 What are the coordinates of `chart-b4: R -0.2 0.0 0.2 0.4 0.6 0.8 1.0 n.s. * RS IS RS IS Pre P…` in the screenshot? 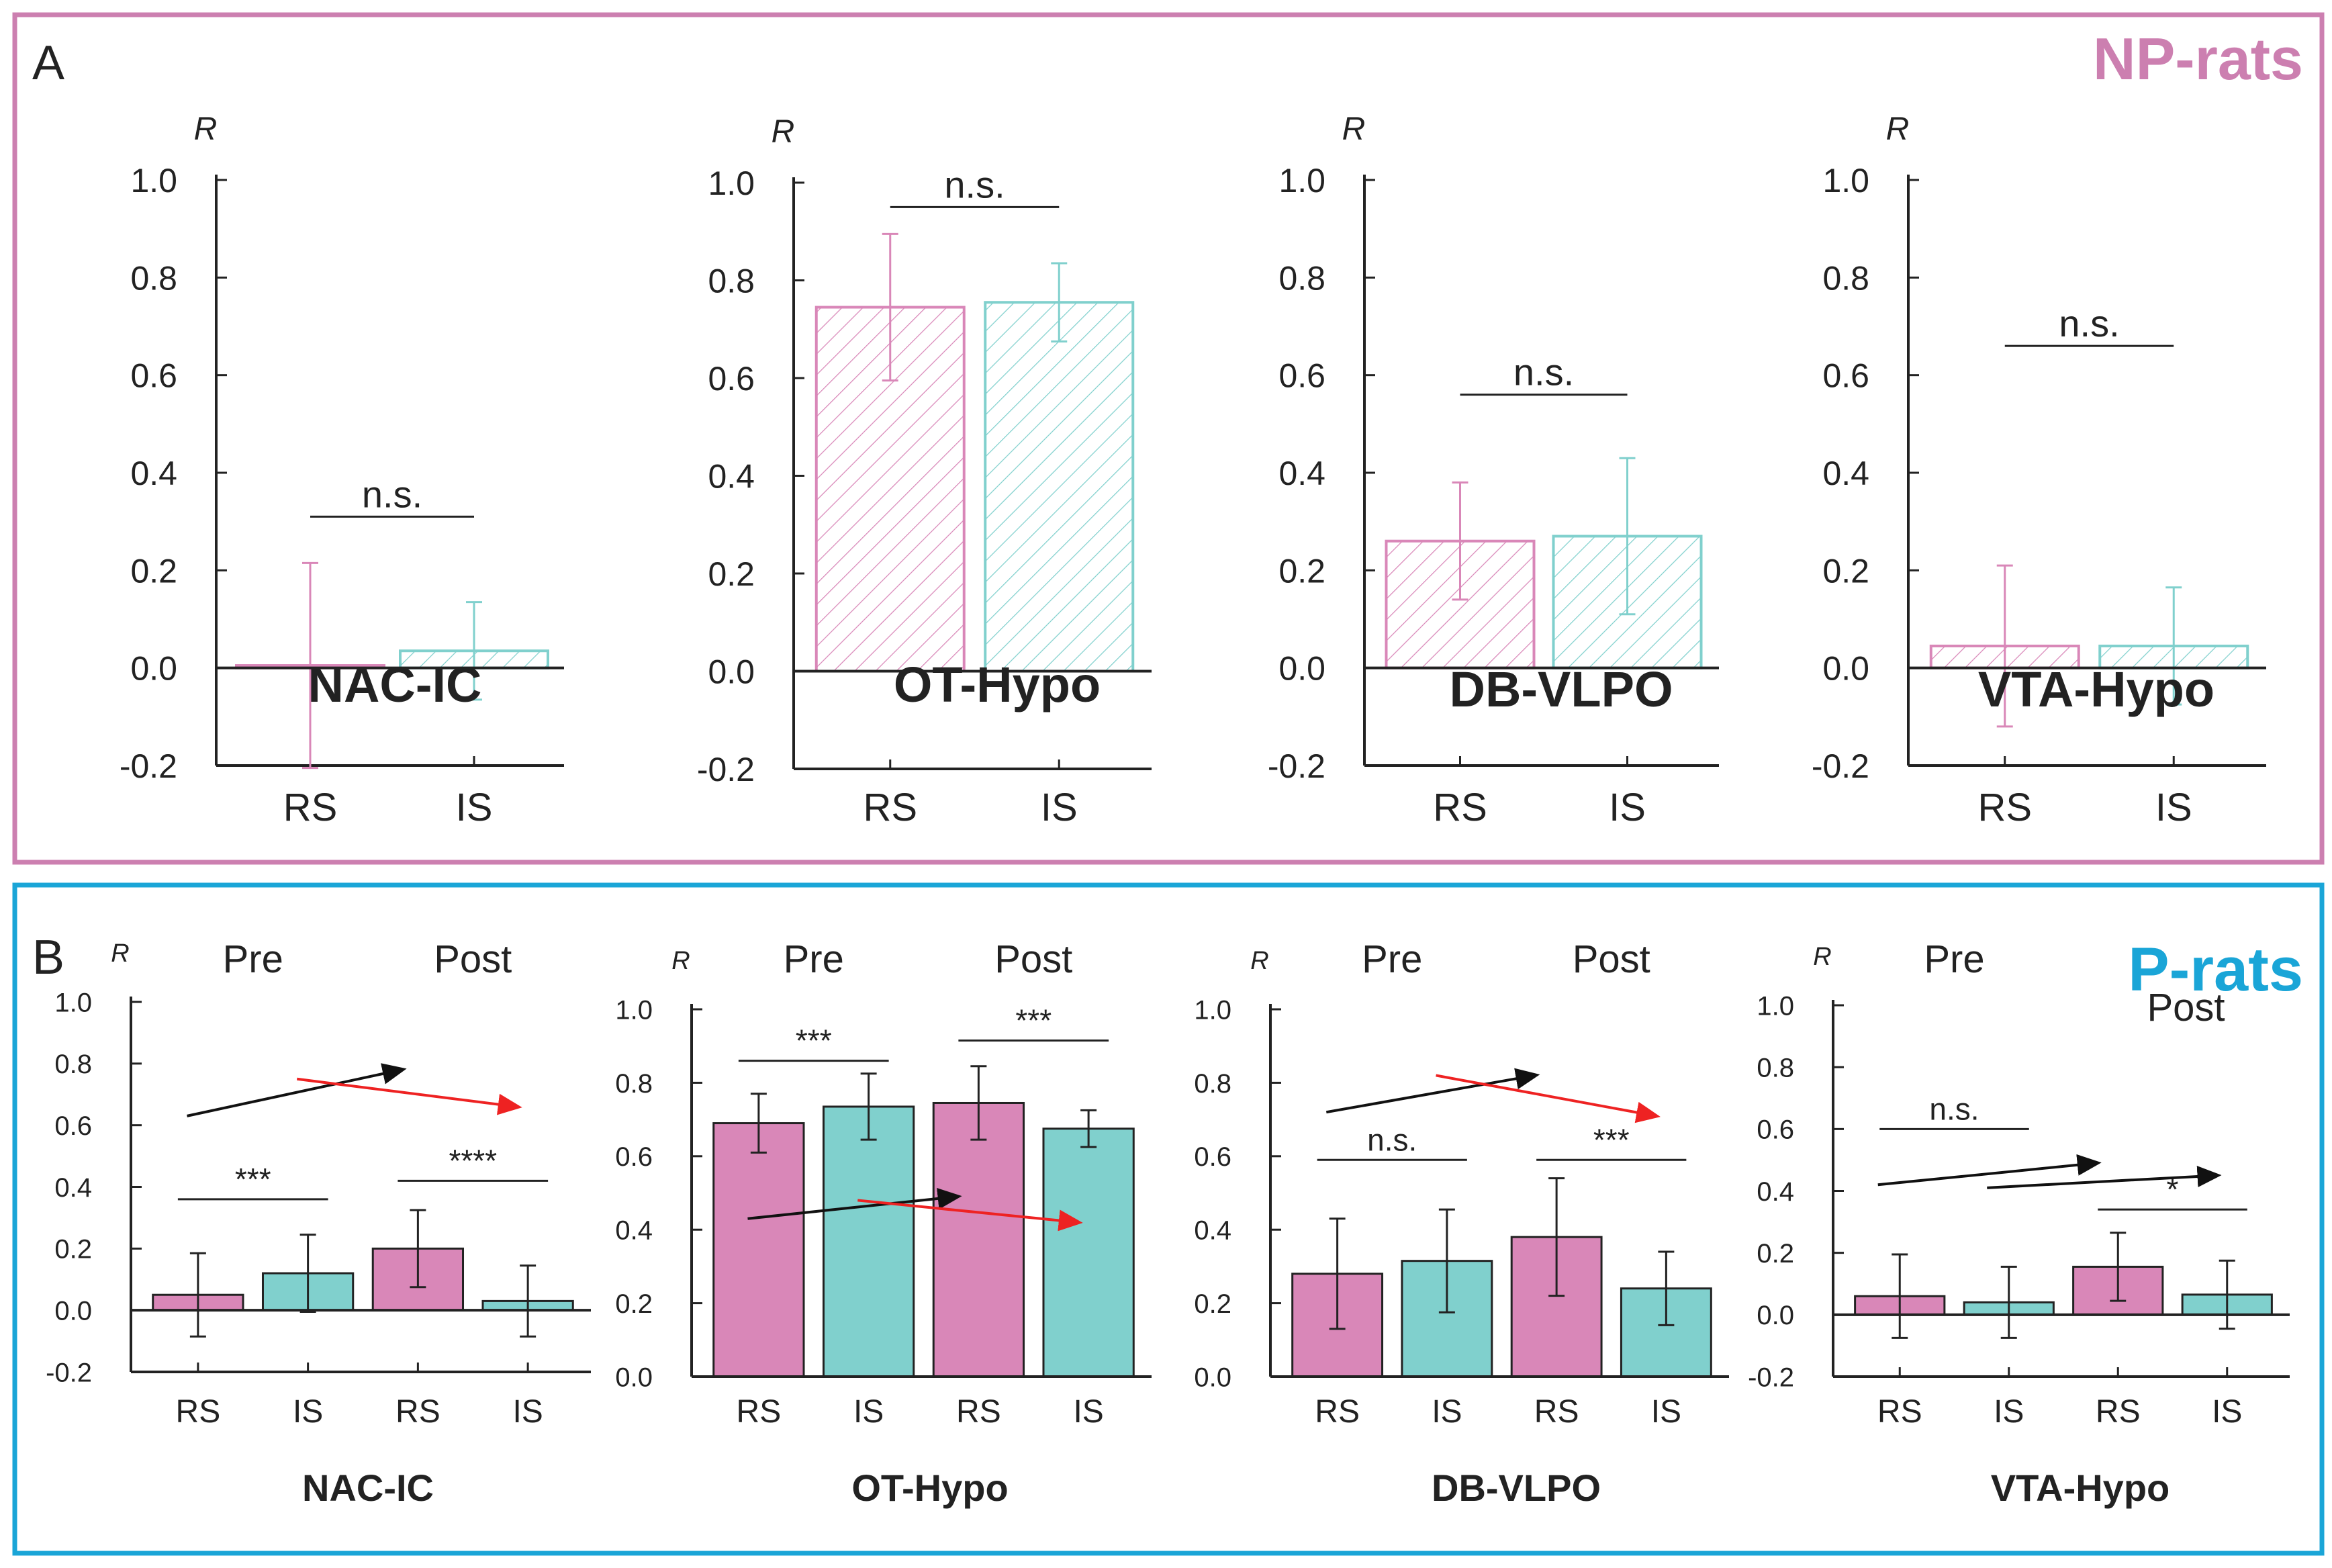 It's located at (2019, 1223).